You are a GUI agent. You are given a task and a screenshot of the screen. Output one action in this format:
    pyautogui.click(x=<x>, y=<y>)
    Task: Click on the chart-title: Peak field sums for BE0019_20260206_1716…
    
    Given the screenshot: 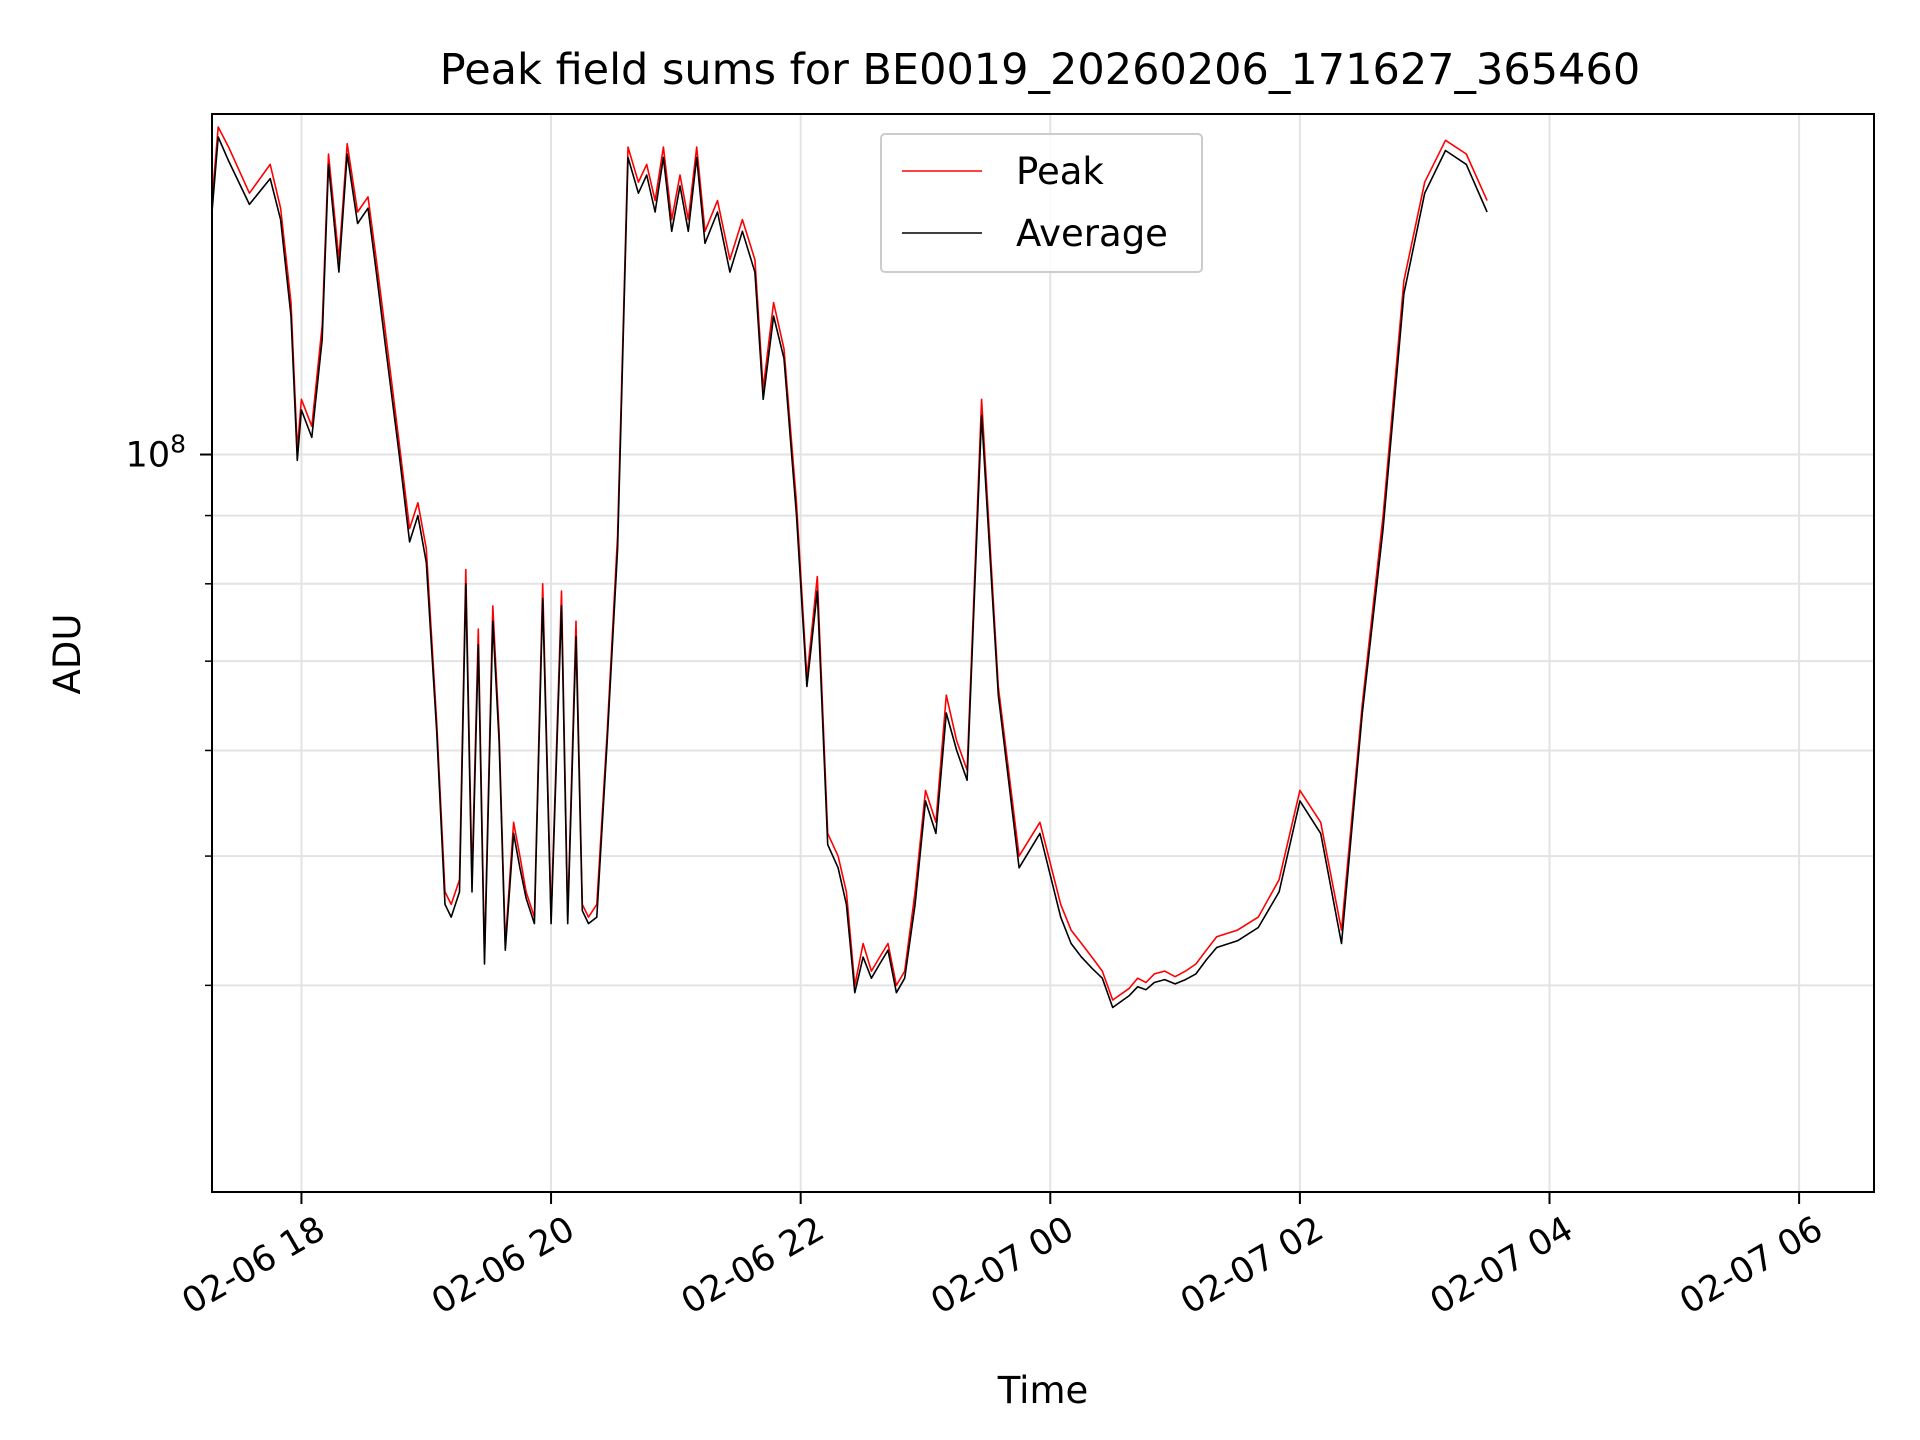 What is the action you would take?
    pyautogui.click(x=1040, y=70)
    